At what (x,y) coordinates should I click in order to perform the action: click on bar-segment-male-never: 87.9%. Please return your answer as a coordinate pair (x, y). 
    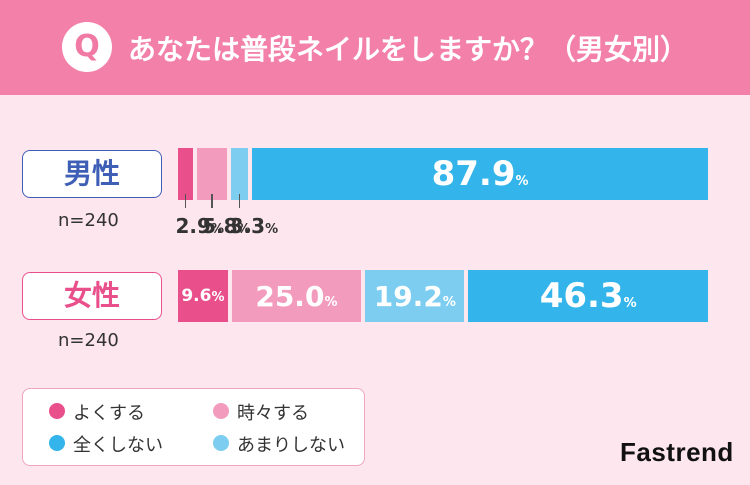
    Looking at the image, I should click on (480, 174).